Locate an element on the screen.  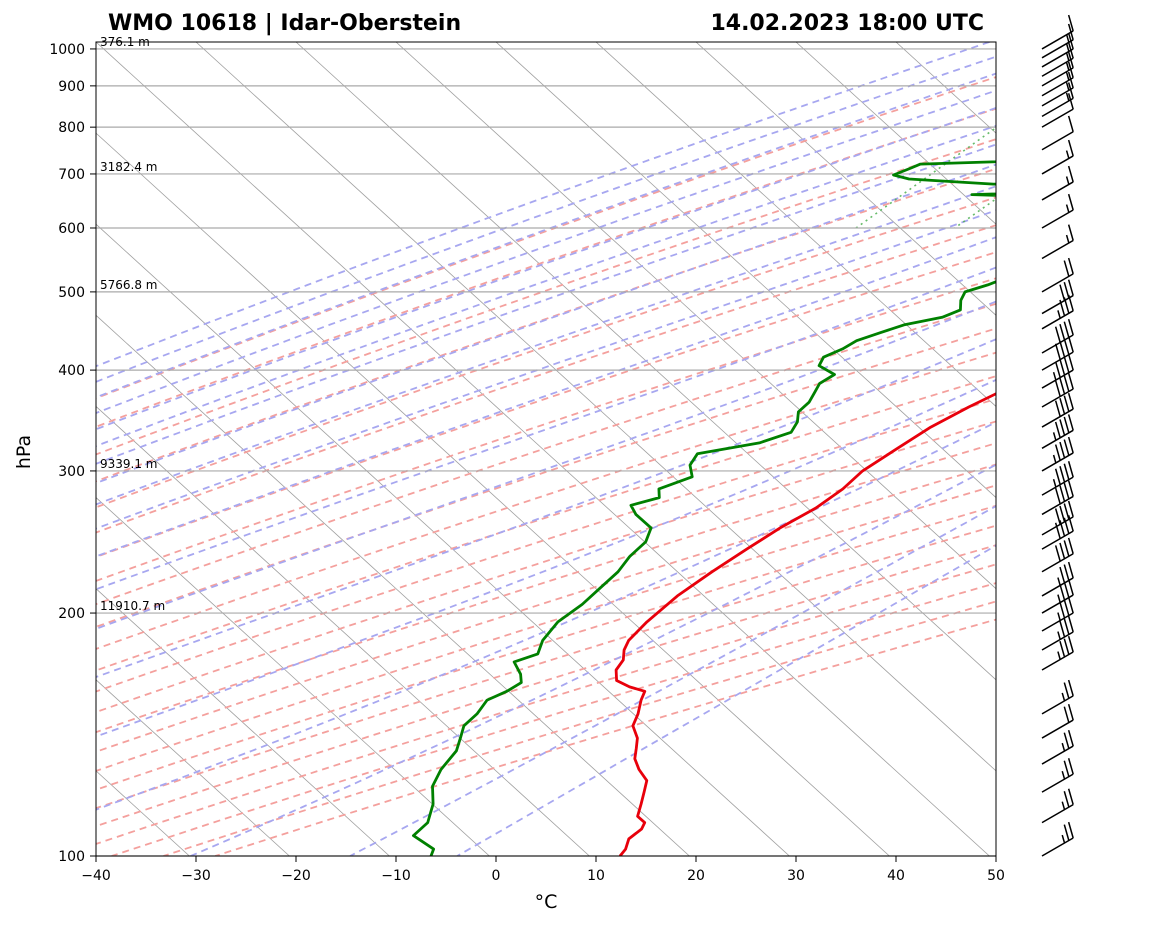
y-tick-label: 300 is located at coordinates (71, 472).